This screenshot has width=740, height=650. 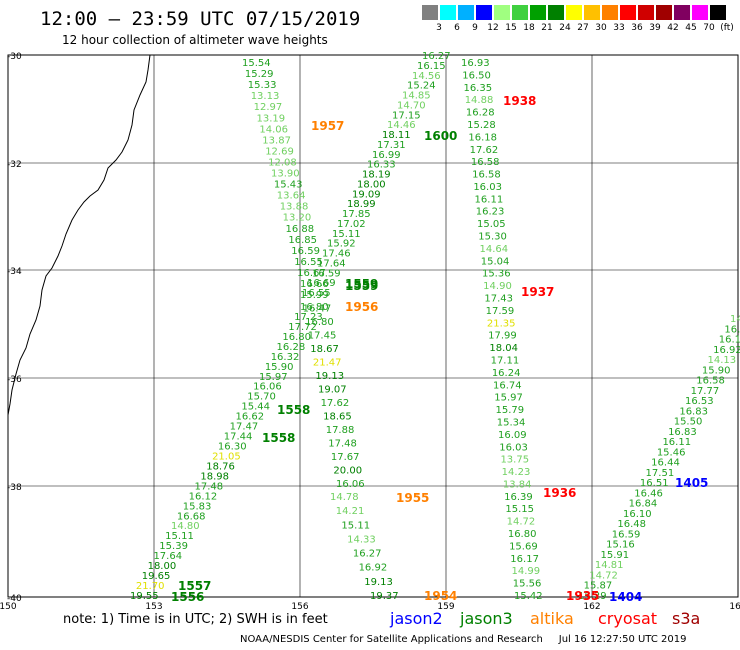 I want to click on pass-time-label: 1558, so click(x=293, y=410).